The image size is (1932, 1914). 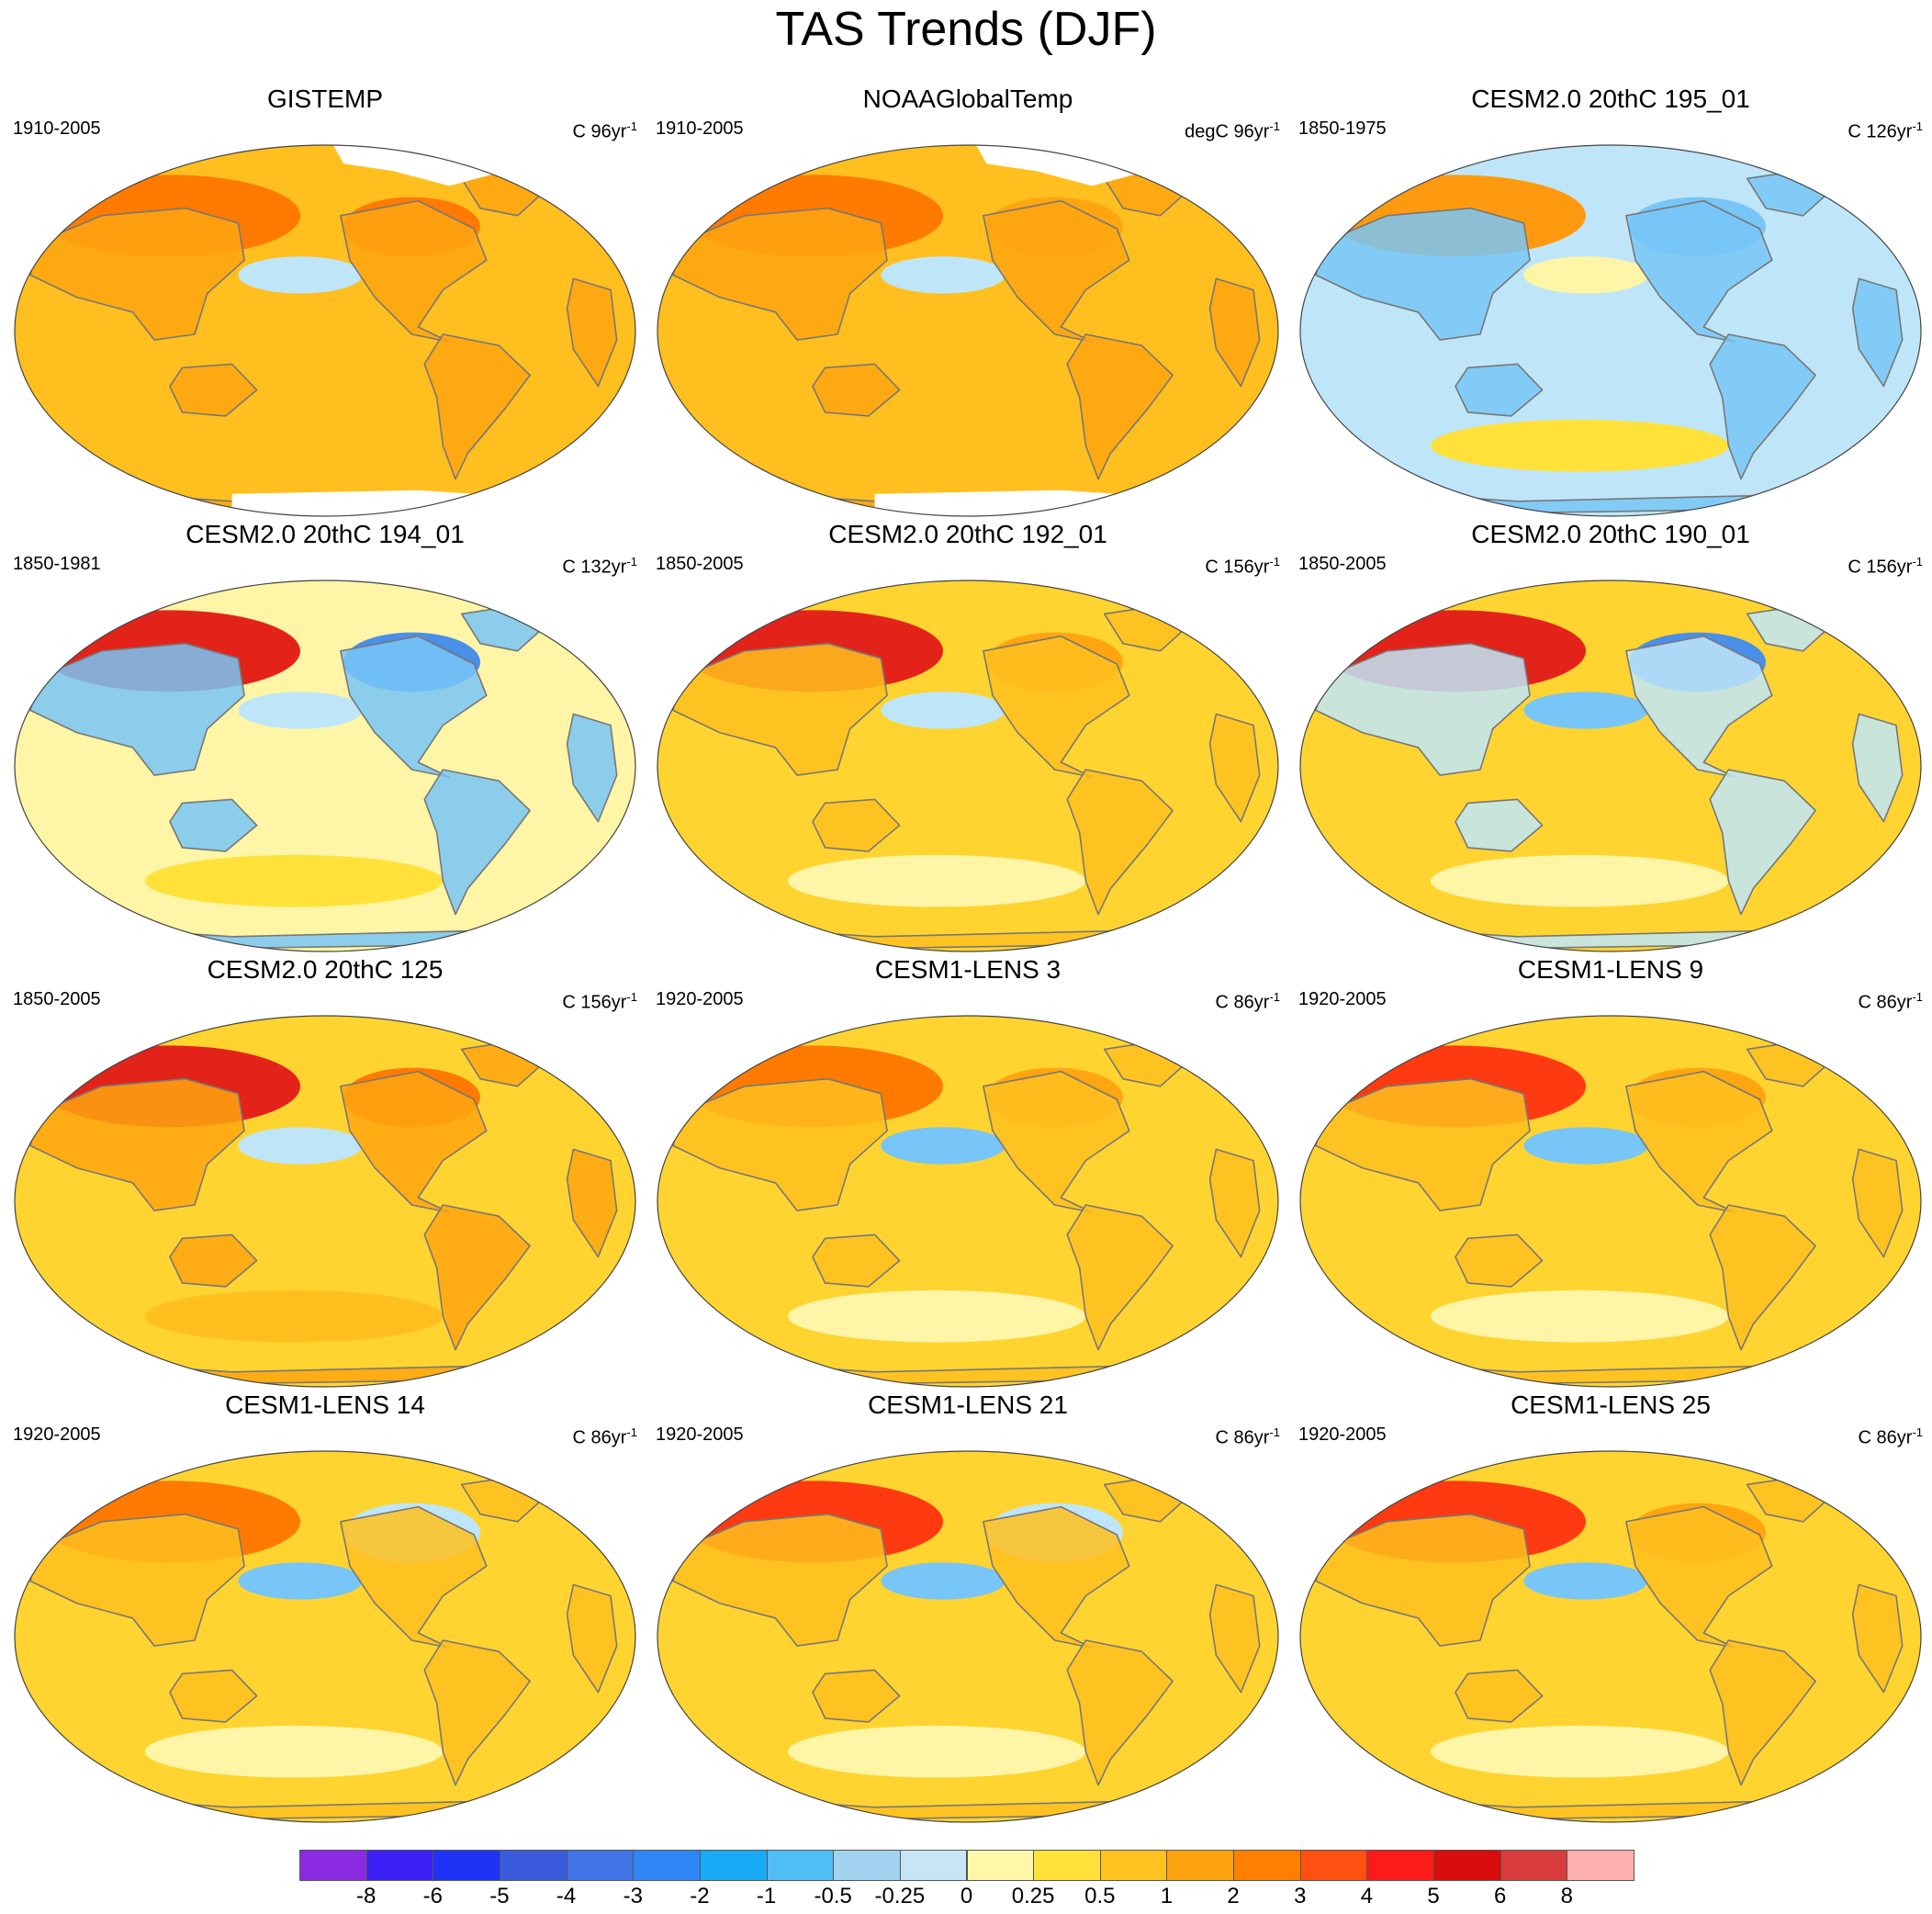 I want to click on panel-period: 1850-2005, so click(x=700, y=564).